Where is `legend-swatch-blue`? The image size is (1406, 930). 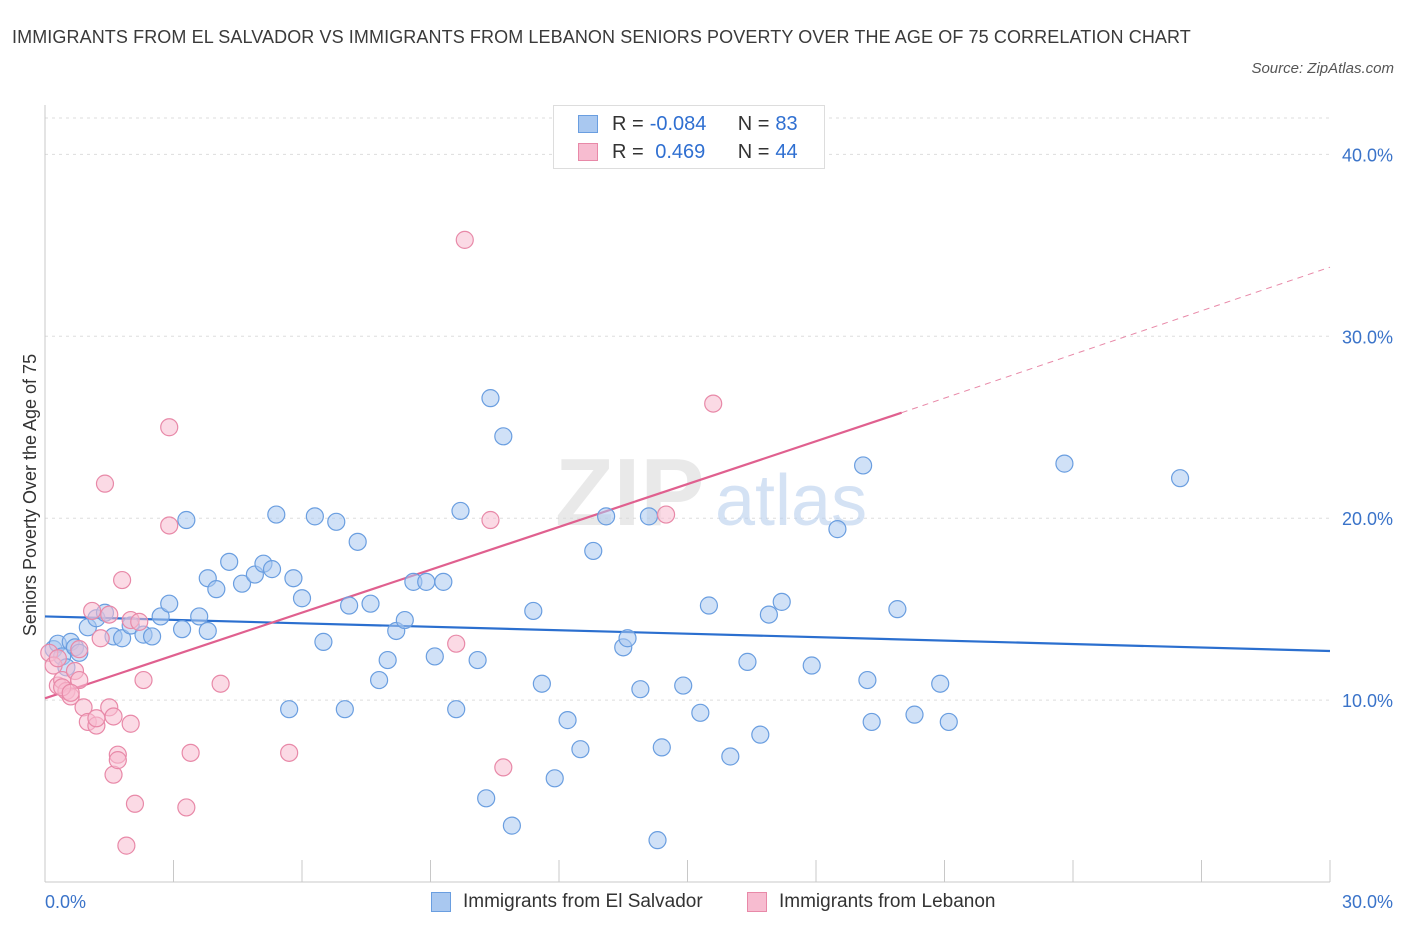 legend-swatch-blue is located at coordinates (588, 124).